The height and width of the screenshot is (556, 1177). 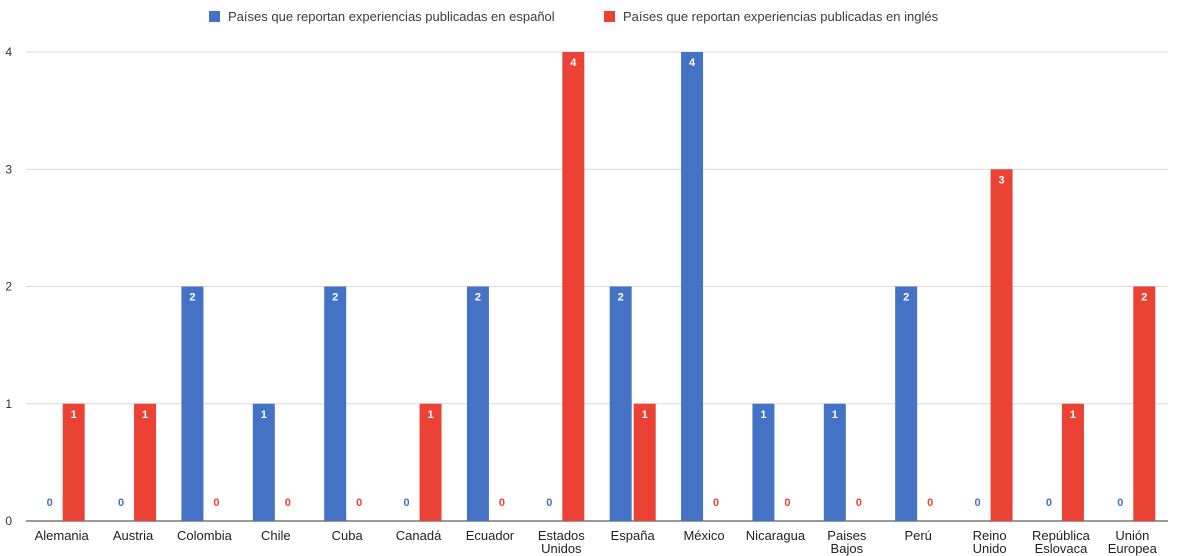 I want to click on bar-series0-cat2, so click(x=192, y=403).